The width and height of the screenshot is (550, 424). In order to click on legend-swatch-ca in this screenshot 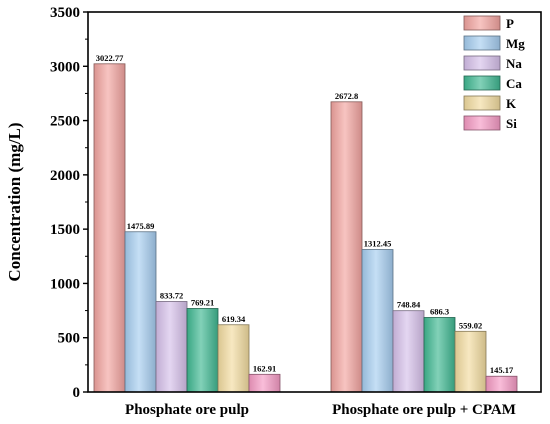, I will do `click(482, 83)`.